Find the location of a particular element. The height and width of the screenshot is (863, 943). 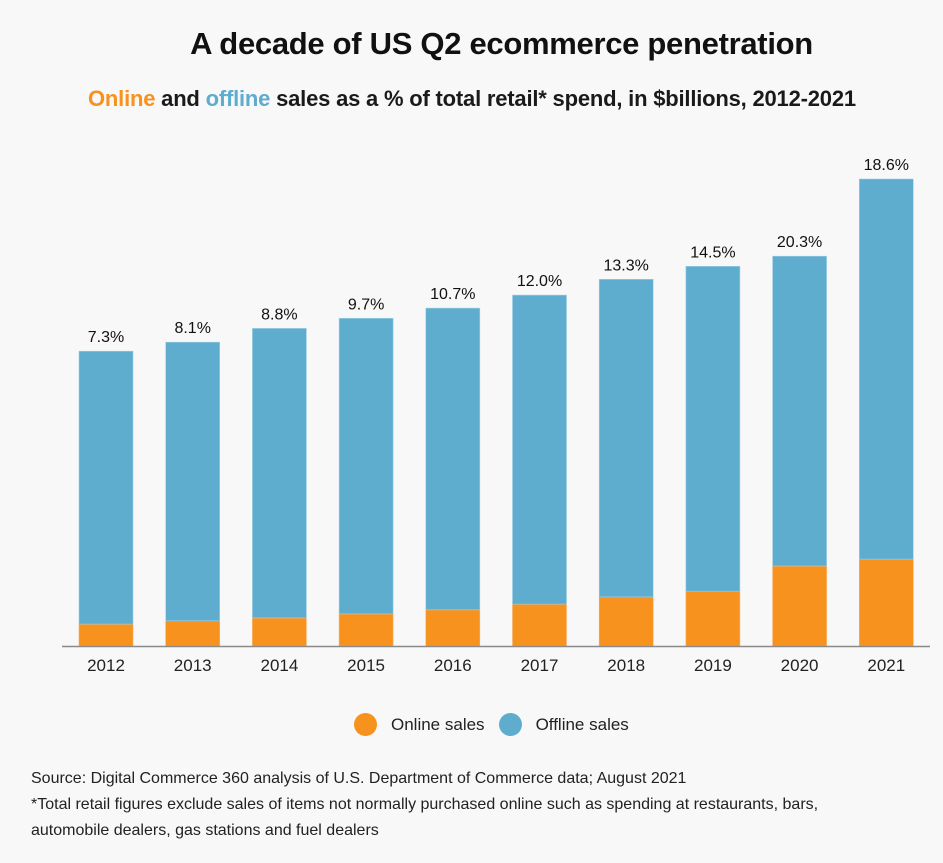

data-label-2021: 18.6% is located at coordinates (886, 165).